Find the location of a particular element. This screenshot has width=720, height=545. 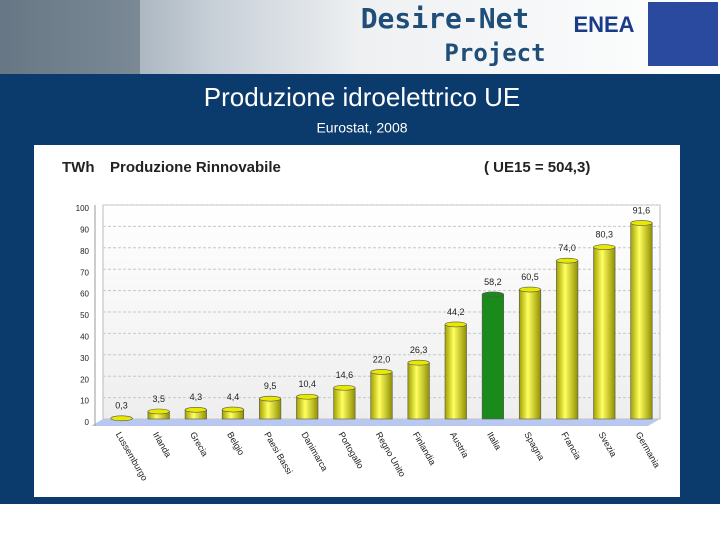

value-label: 0,3 is located at coordinates (121, 406).